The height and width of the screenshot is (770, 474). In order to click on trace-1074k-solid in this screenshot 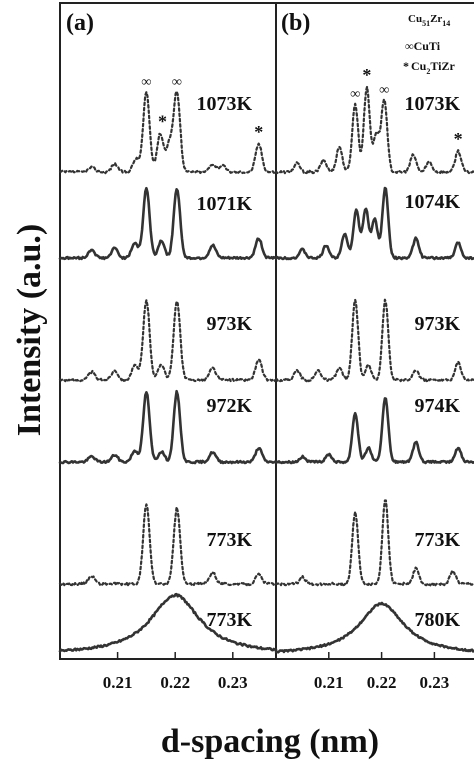, I will do `click(374, 223)`.